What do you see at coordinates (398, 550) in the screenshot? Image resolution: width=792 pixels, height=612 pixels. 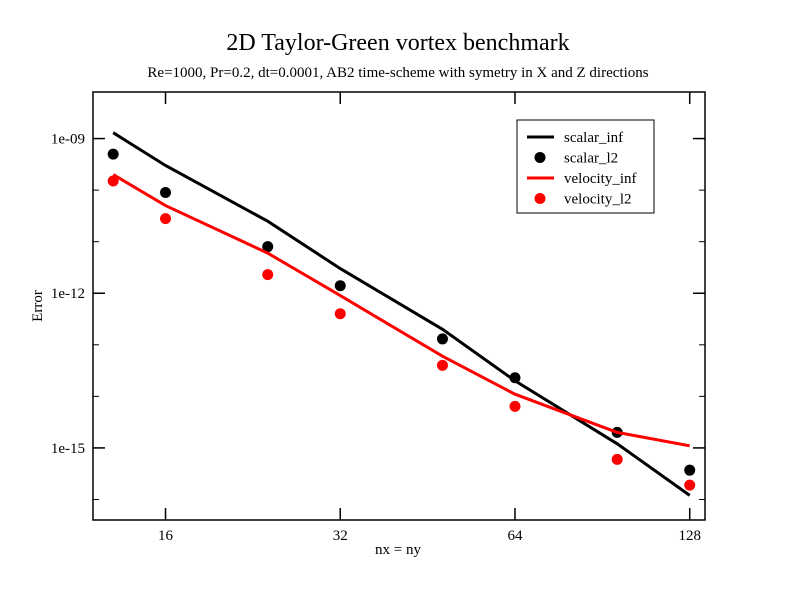 I see `x-axis-label: nx = ny` at bounding box center [398, 550].